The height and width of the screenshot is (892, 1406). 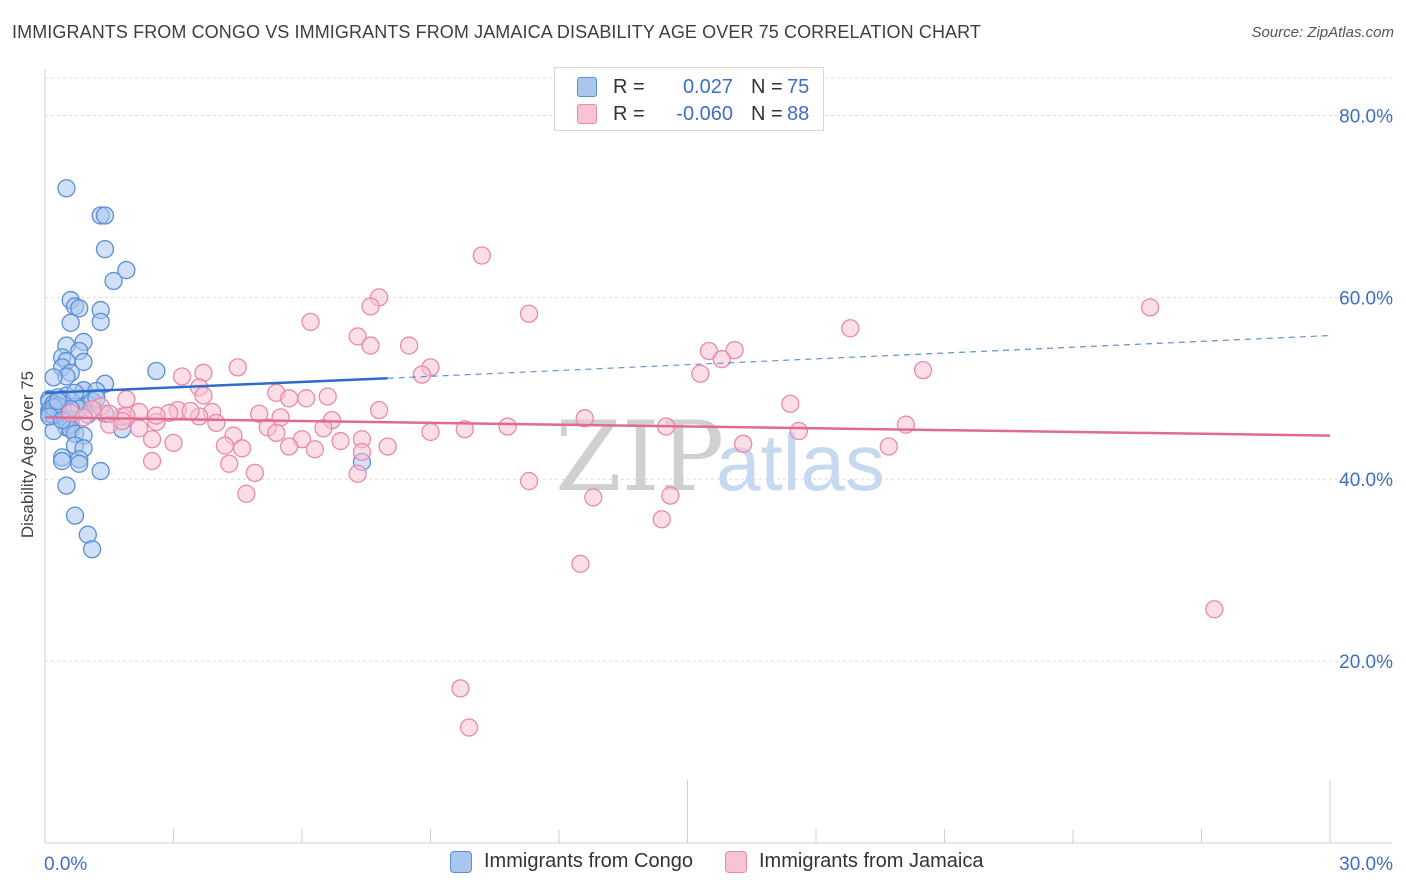 What do you see at coordinates (27, 454) in the screenshot?
I see `y-axis-title: Disability Age Over 75` at bounding box center [27, 454].